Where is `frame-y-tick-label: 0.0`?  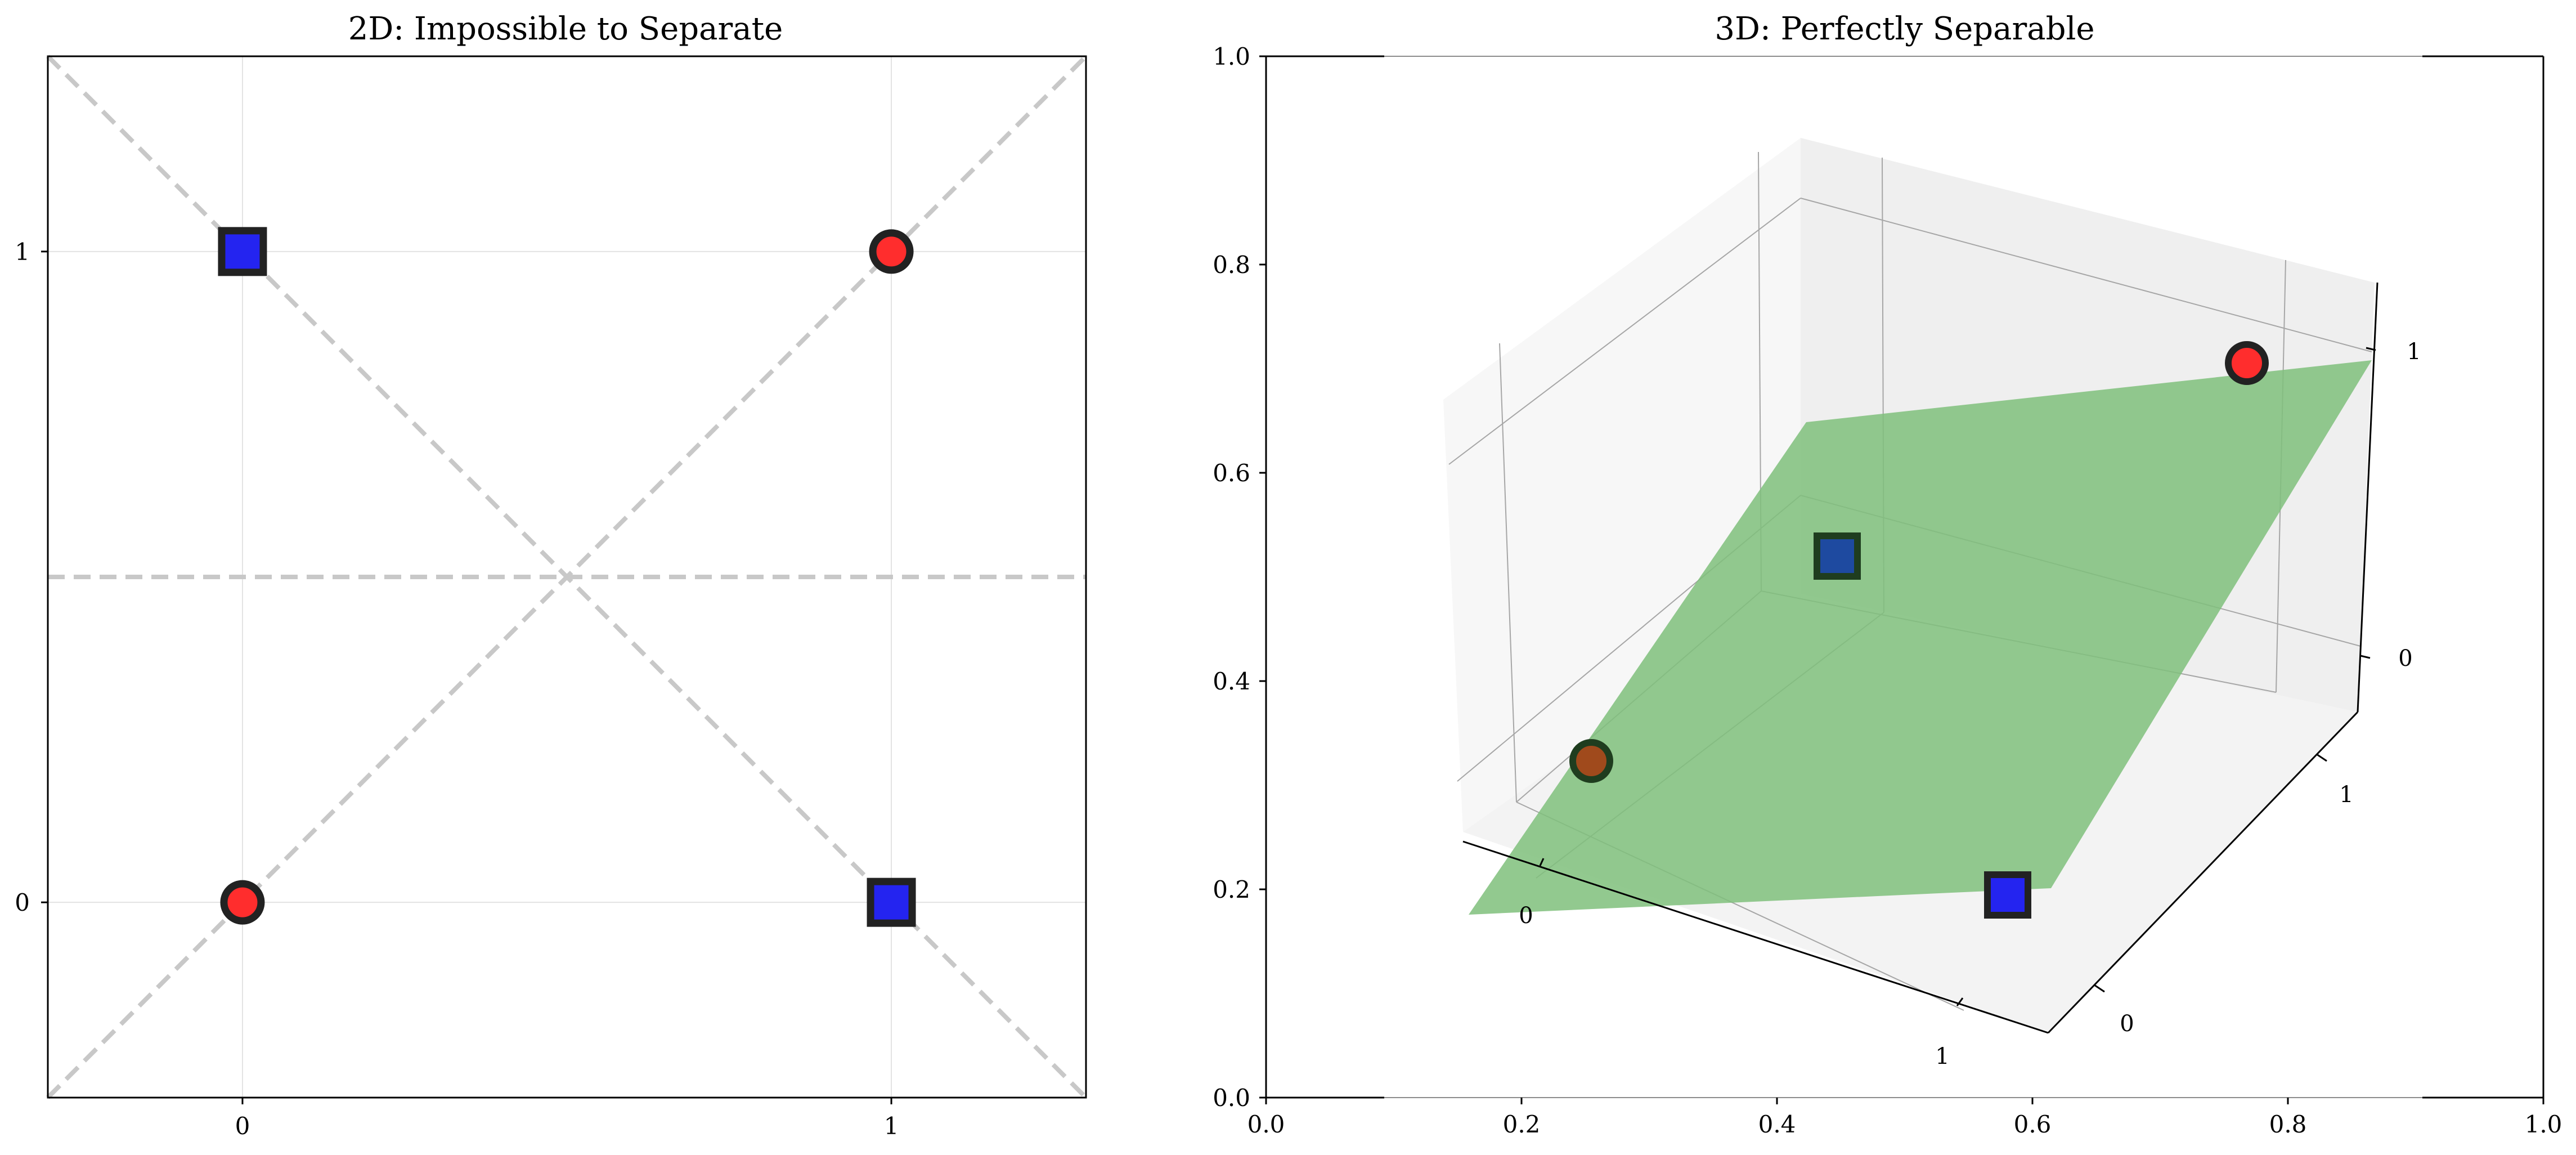 frame-y-tick-label: 0.0 is located at coordinates (1231, 1098).